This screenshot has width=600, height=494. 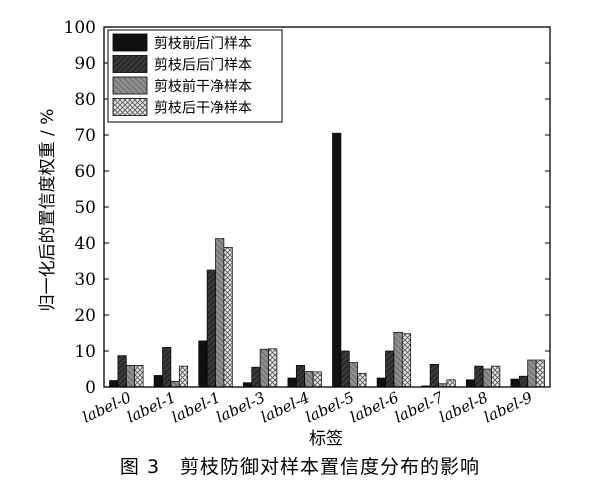 I want to click on x-tick-label: label-8, so click(x=463, y=407).